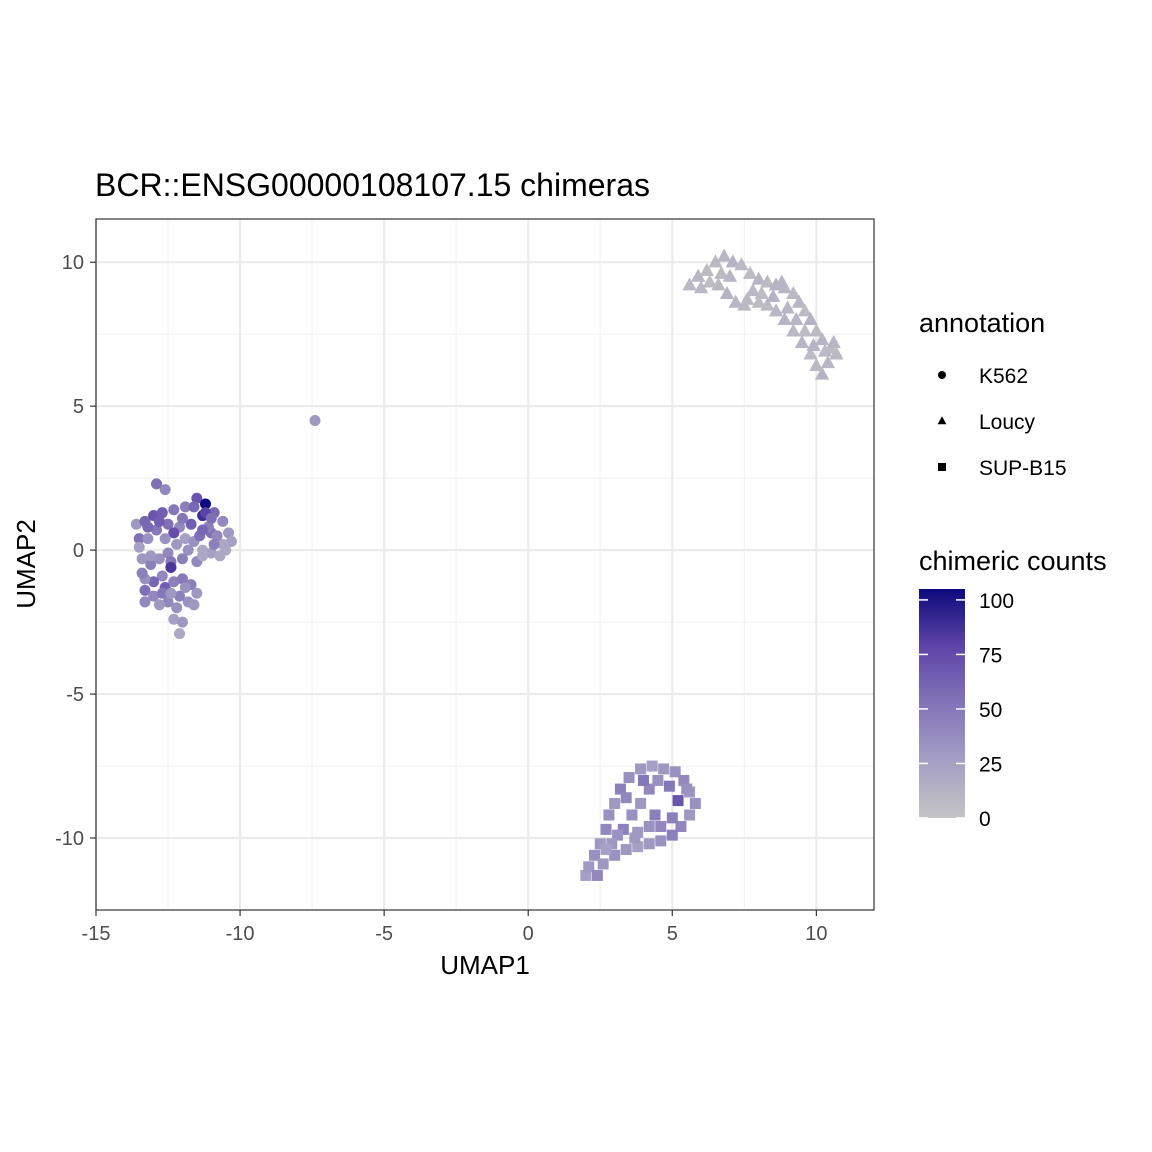 The width and height of the screenshot is (1152, 1152). What do you see at coordinates (816, 934) in the screenshot?
I see `x-tick-label: 10` at bounding box center [816, 934].